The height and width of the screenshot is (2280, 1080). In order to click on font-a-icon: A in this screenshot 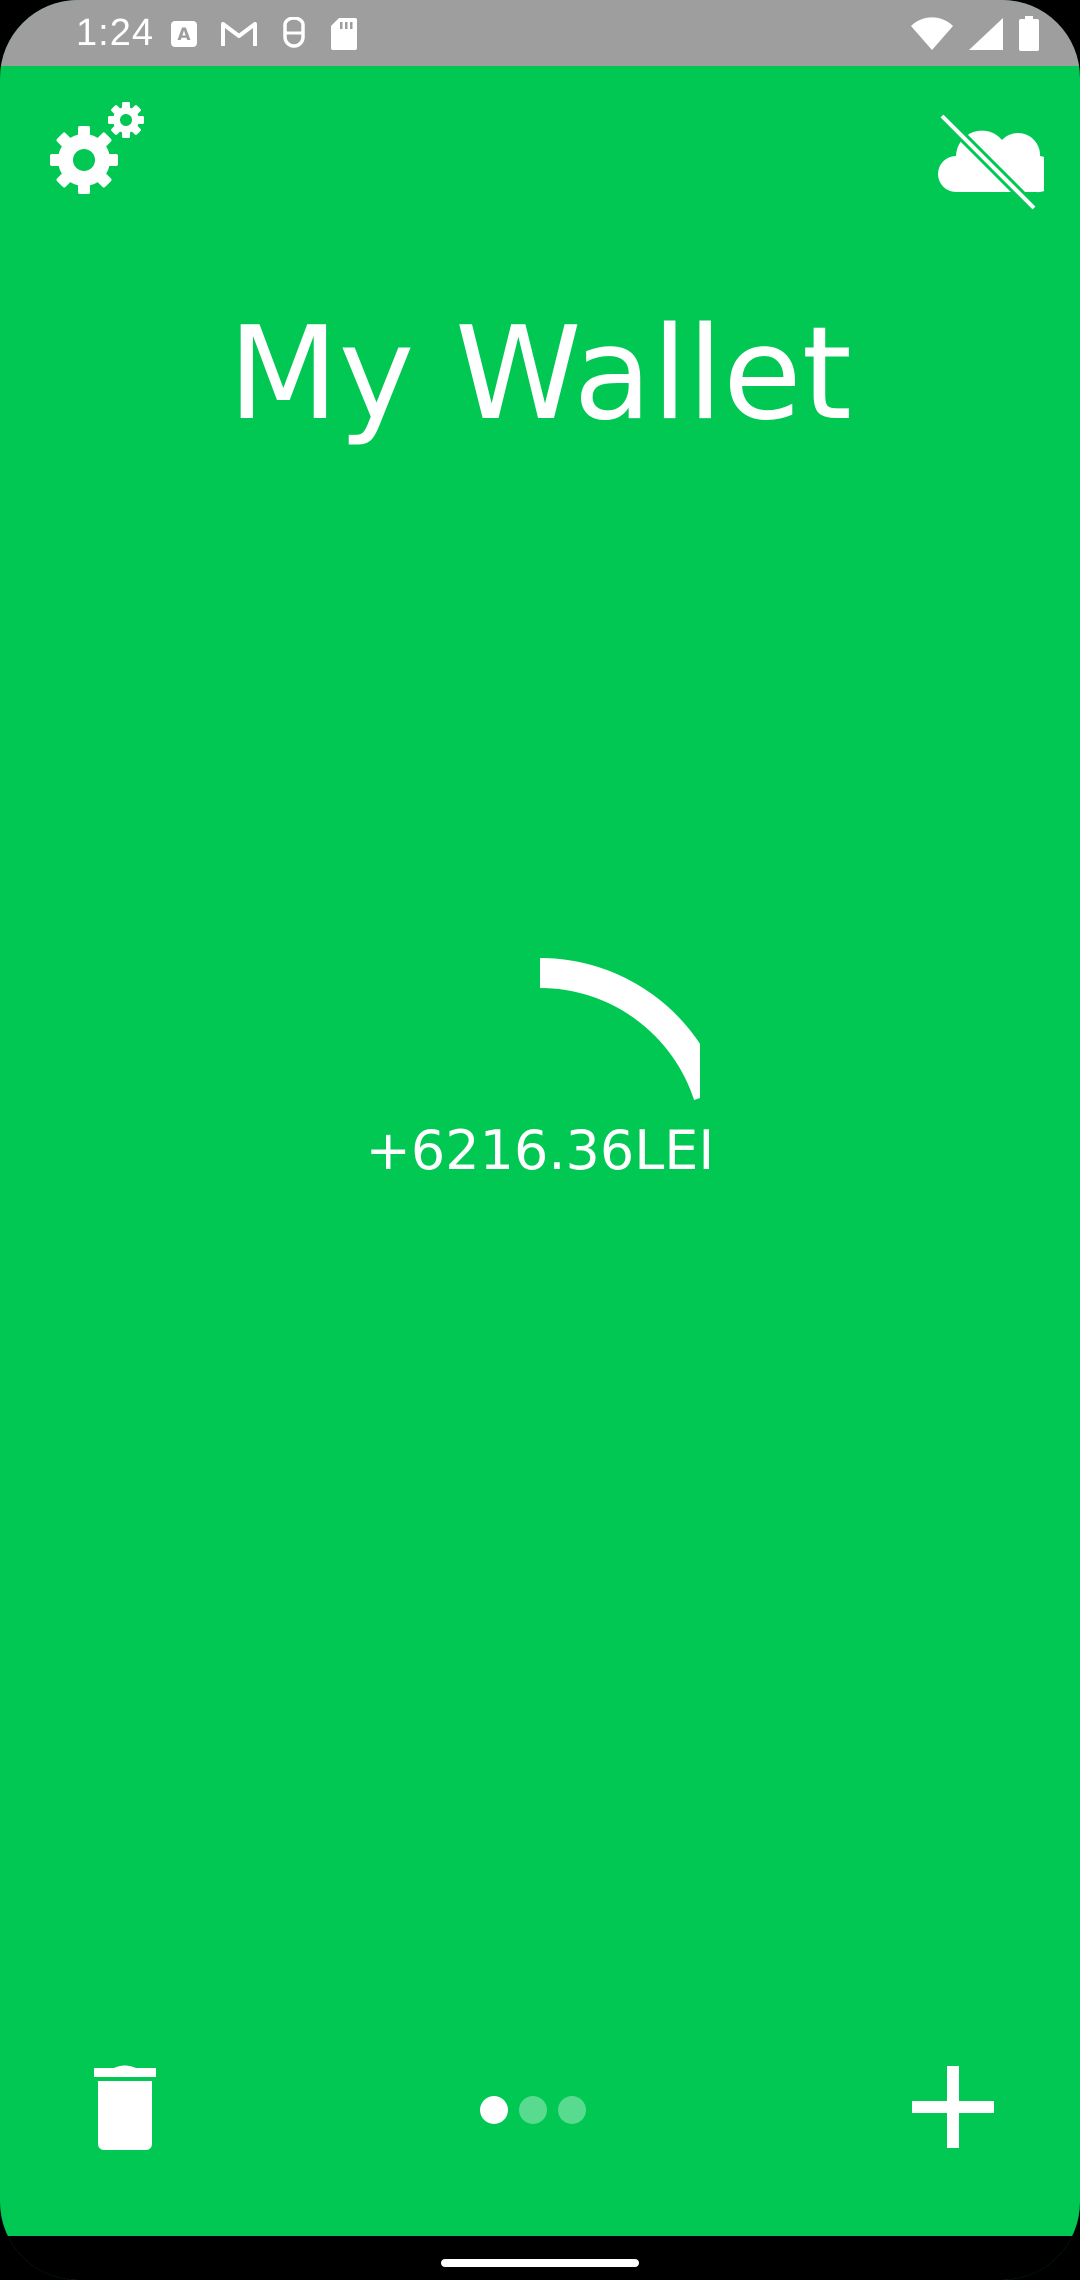, I will do `click(184, 34)`.